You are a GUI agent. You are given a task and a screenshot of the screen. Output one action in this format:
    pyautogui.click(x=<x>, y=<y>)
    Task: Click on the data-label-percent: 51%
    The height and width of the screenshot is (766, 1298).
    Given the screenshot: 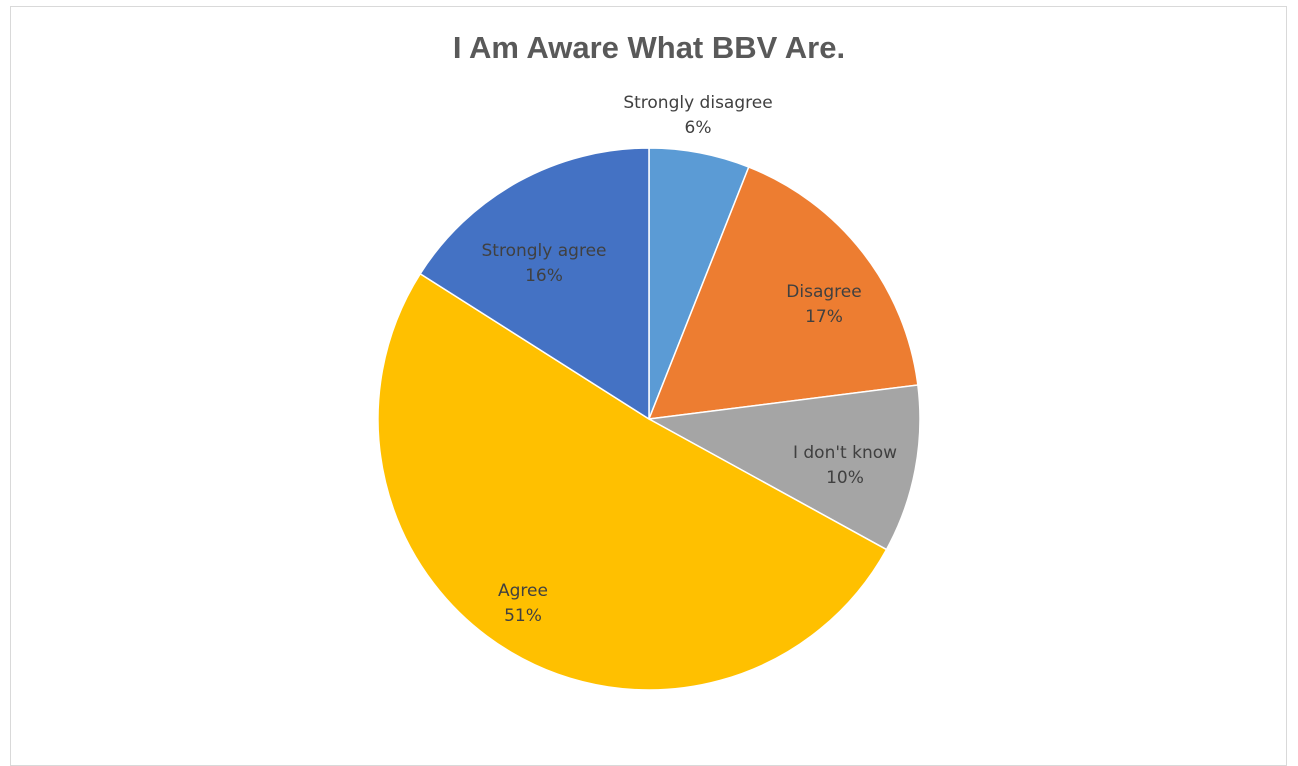 What is the action you would take?
    pyautogui.click(x=523, y=616)
    